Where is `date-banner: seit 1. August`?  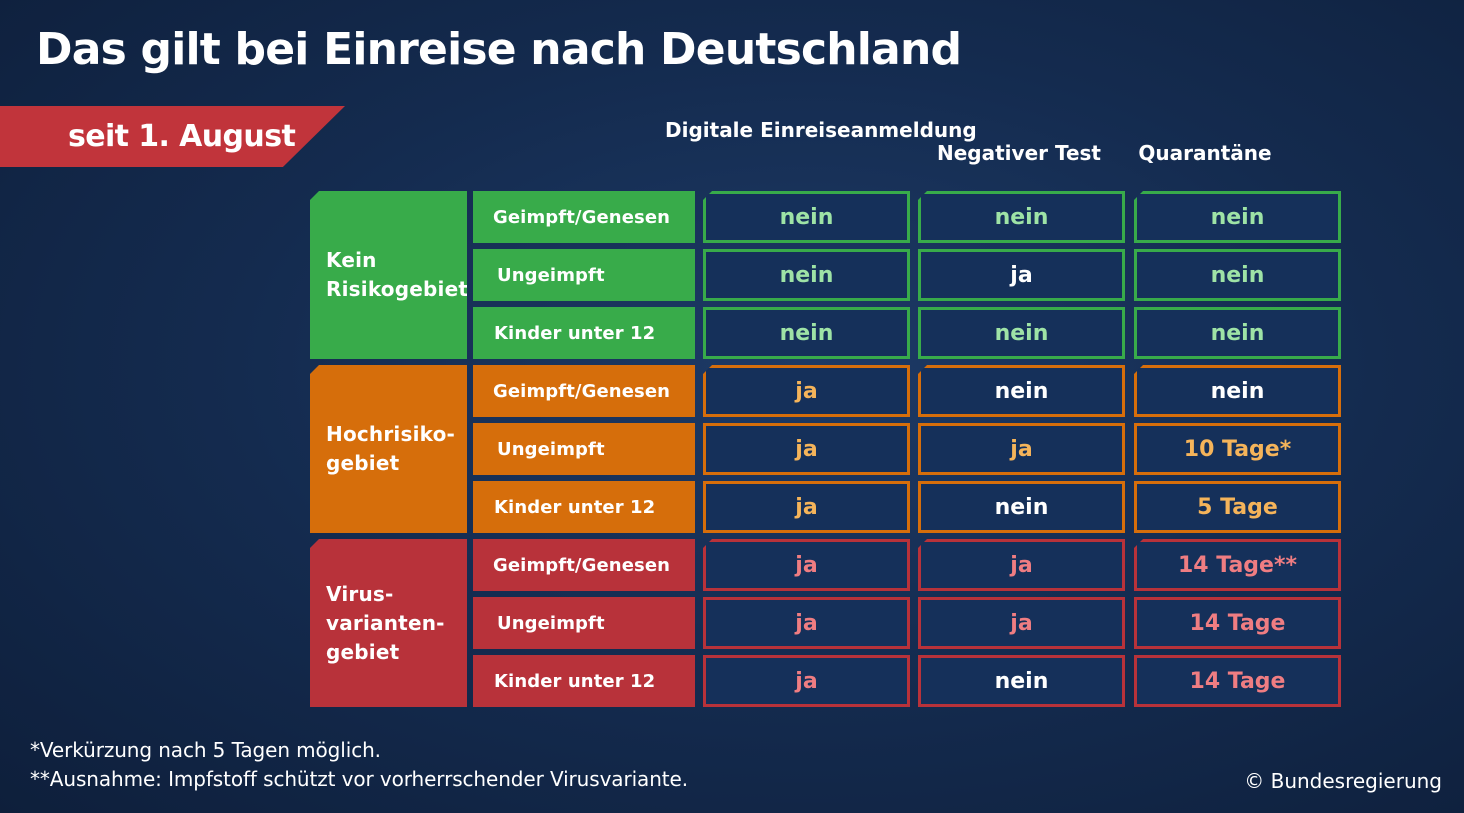
date-banner: seit 1. August is located at coordinates (172, 136).